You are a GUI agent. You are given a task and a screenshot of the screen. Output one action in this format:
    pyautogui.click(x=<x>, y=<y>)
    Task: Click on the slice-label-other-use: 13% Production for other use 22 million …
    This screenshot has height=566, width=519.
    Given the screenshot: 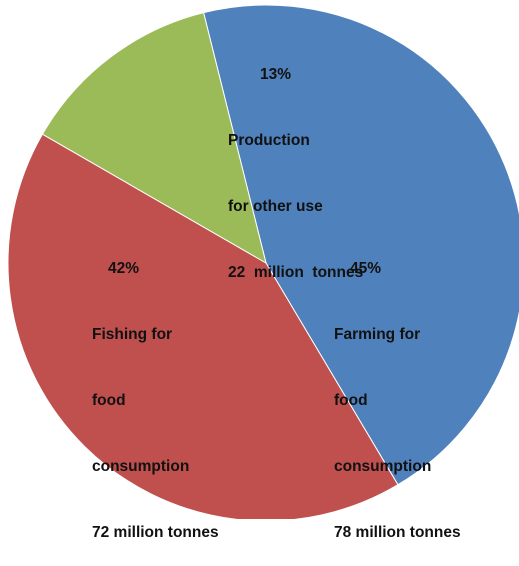 What is the action you would take?
    pyautogui.click(x=295, y=163)
    